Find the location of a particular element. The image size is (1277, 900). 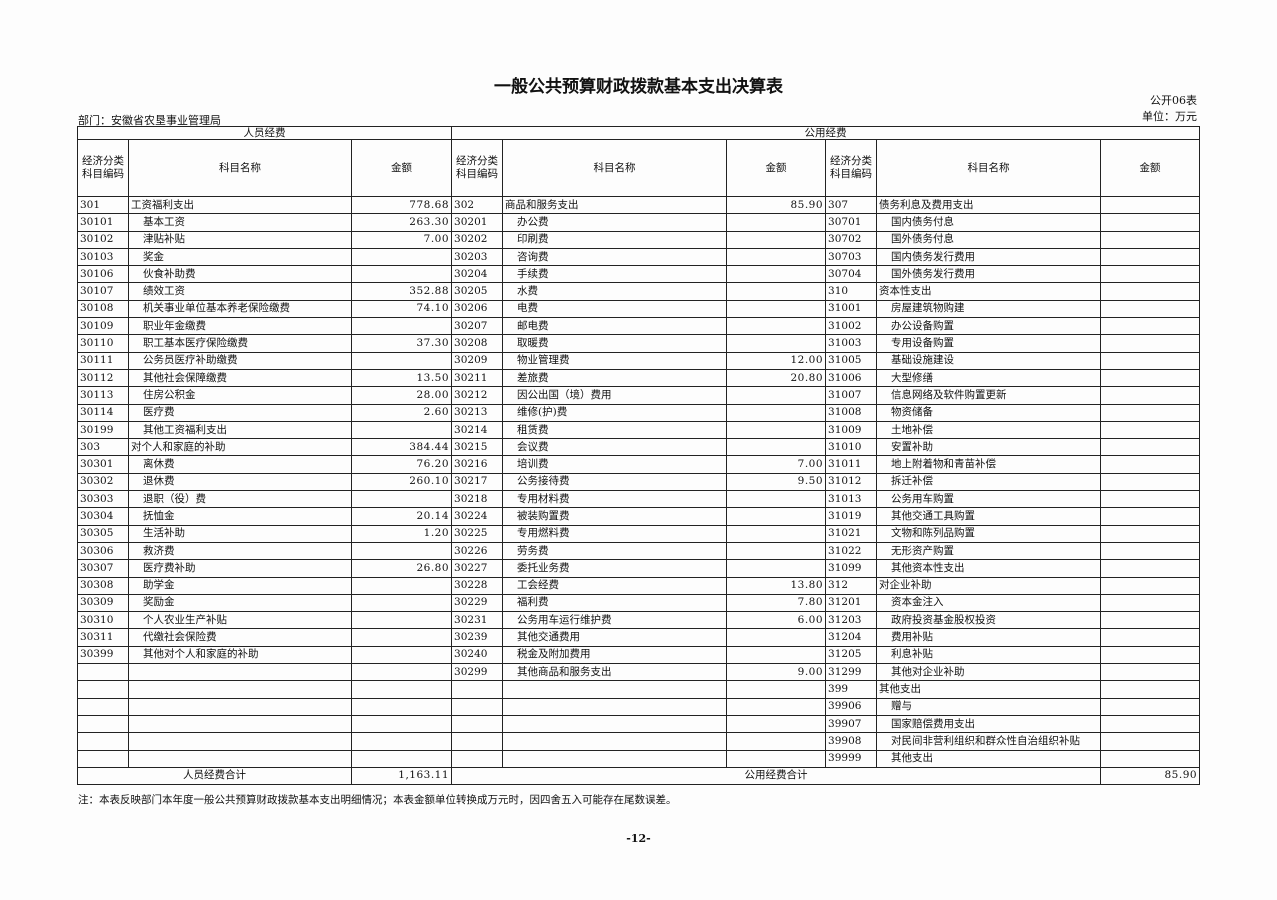

code-cell: 31012 is located at coordinates (851, 482).